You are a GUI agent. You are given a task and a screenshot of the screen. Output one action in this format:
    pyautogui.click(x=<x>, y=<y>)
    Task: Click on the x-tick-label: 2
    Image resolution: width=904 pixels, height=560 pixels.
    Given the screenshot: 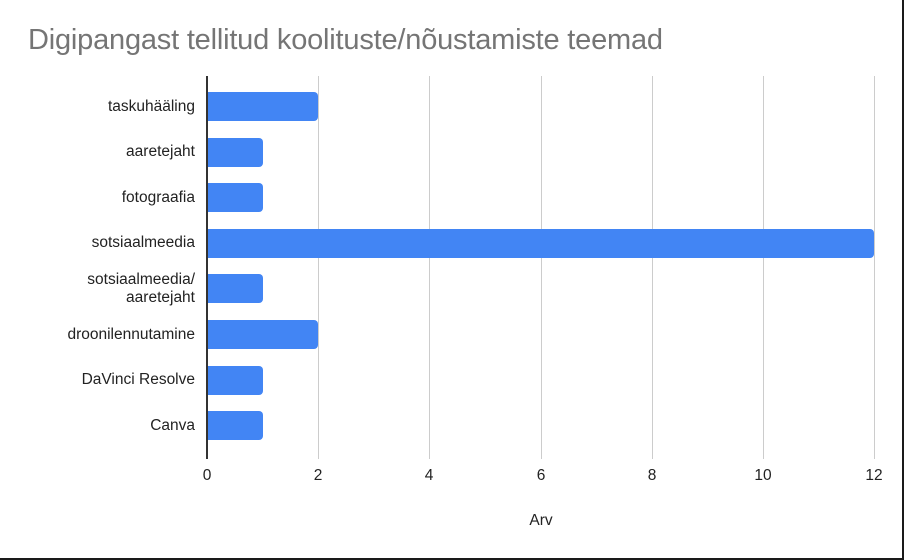 What is the action you would take?
    pyautogui.click(x=318, y=475)
    